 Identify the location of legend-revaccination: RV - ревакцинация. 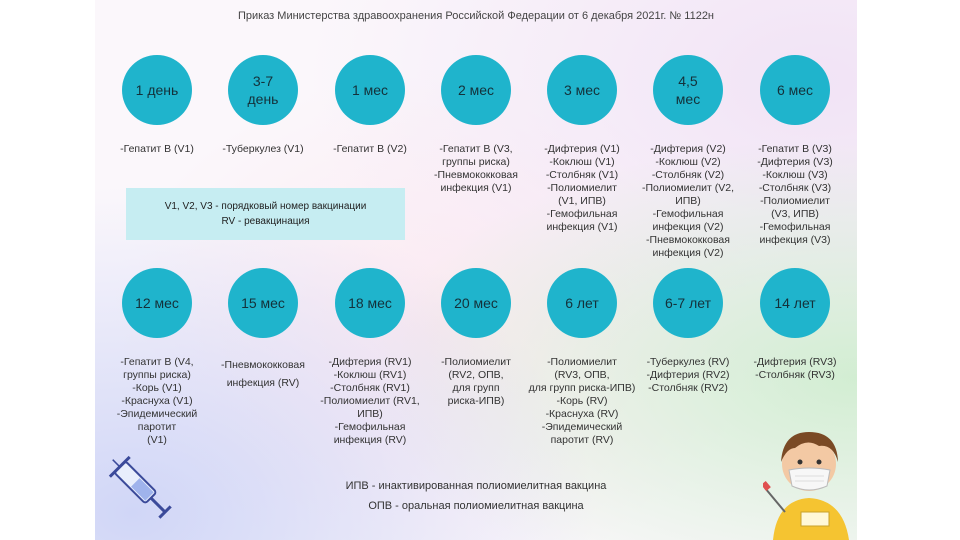
(265, 221).